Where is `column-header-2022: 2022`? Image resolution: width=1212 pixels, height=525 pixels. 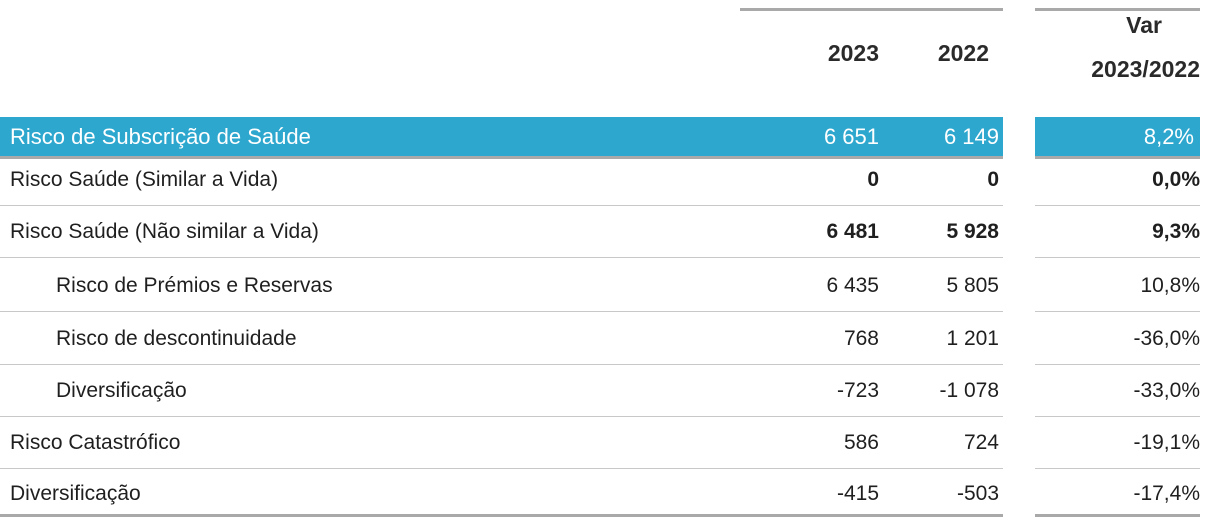
column-header-2022: 2022 is located at coordinates (963, 53).